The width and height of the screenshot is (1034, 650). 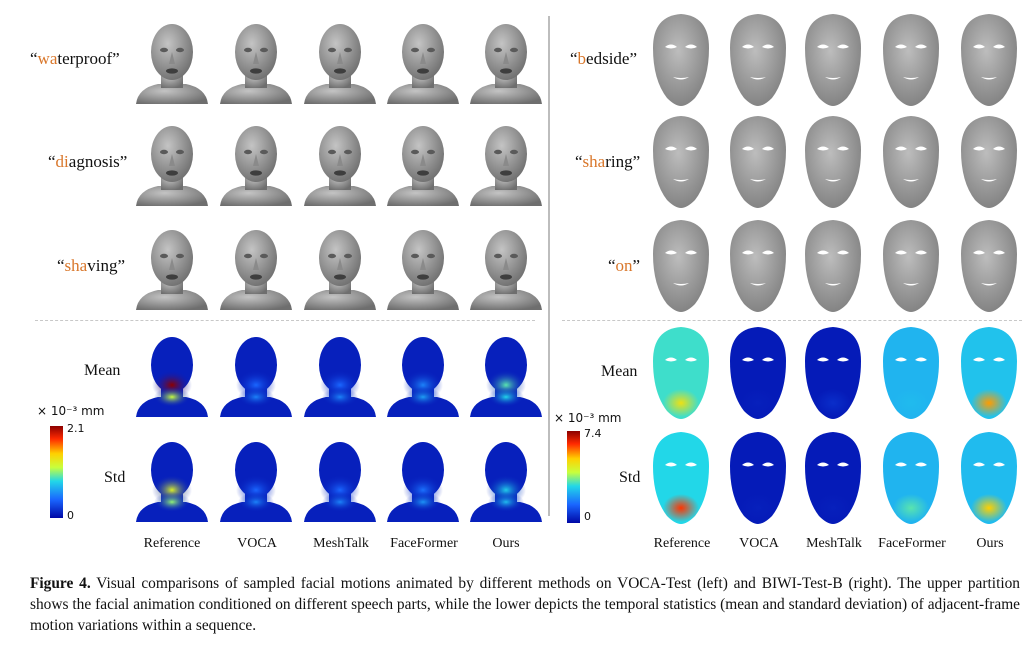 What do you see at coordinates (341, 543) in the screenshot?
I see `left-method-meshtalk: MeshTalk` at bounding box center [341, 543].